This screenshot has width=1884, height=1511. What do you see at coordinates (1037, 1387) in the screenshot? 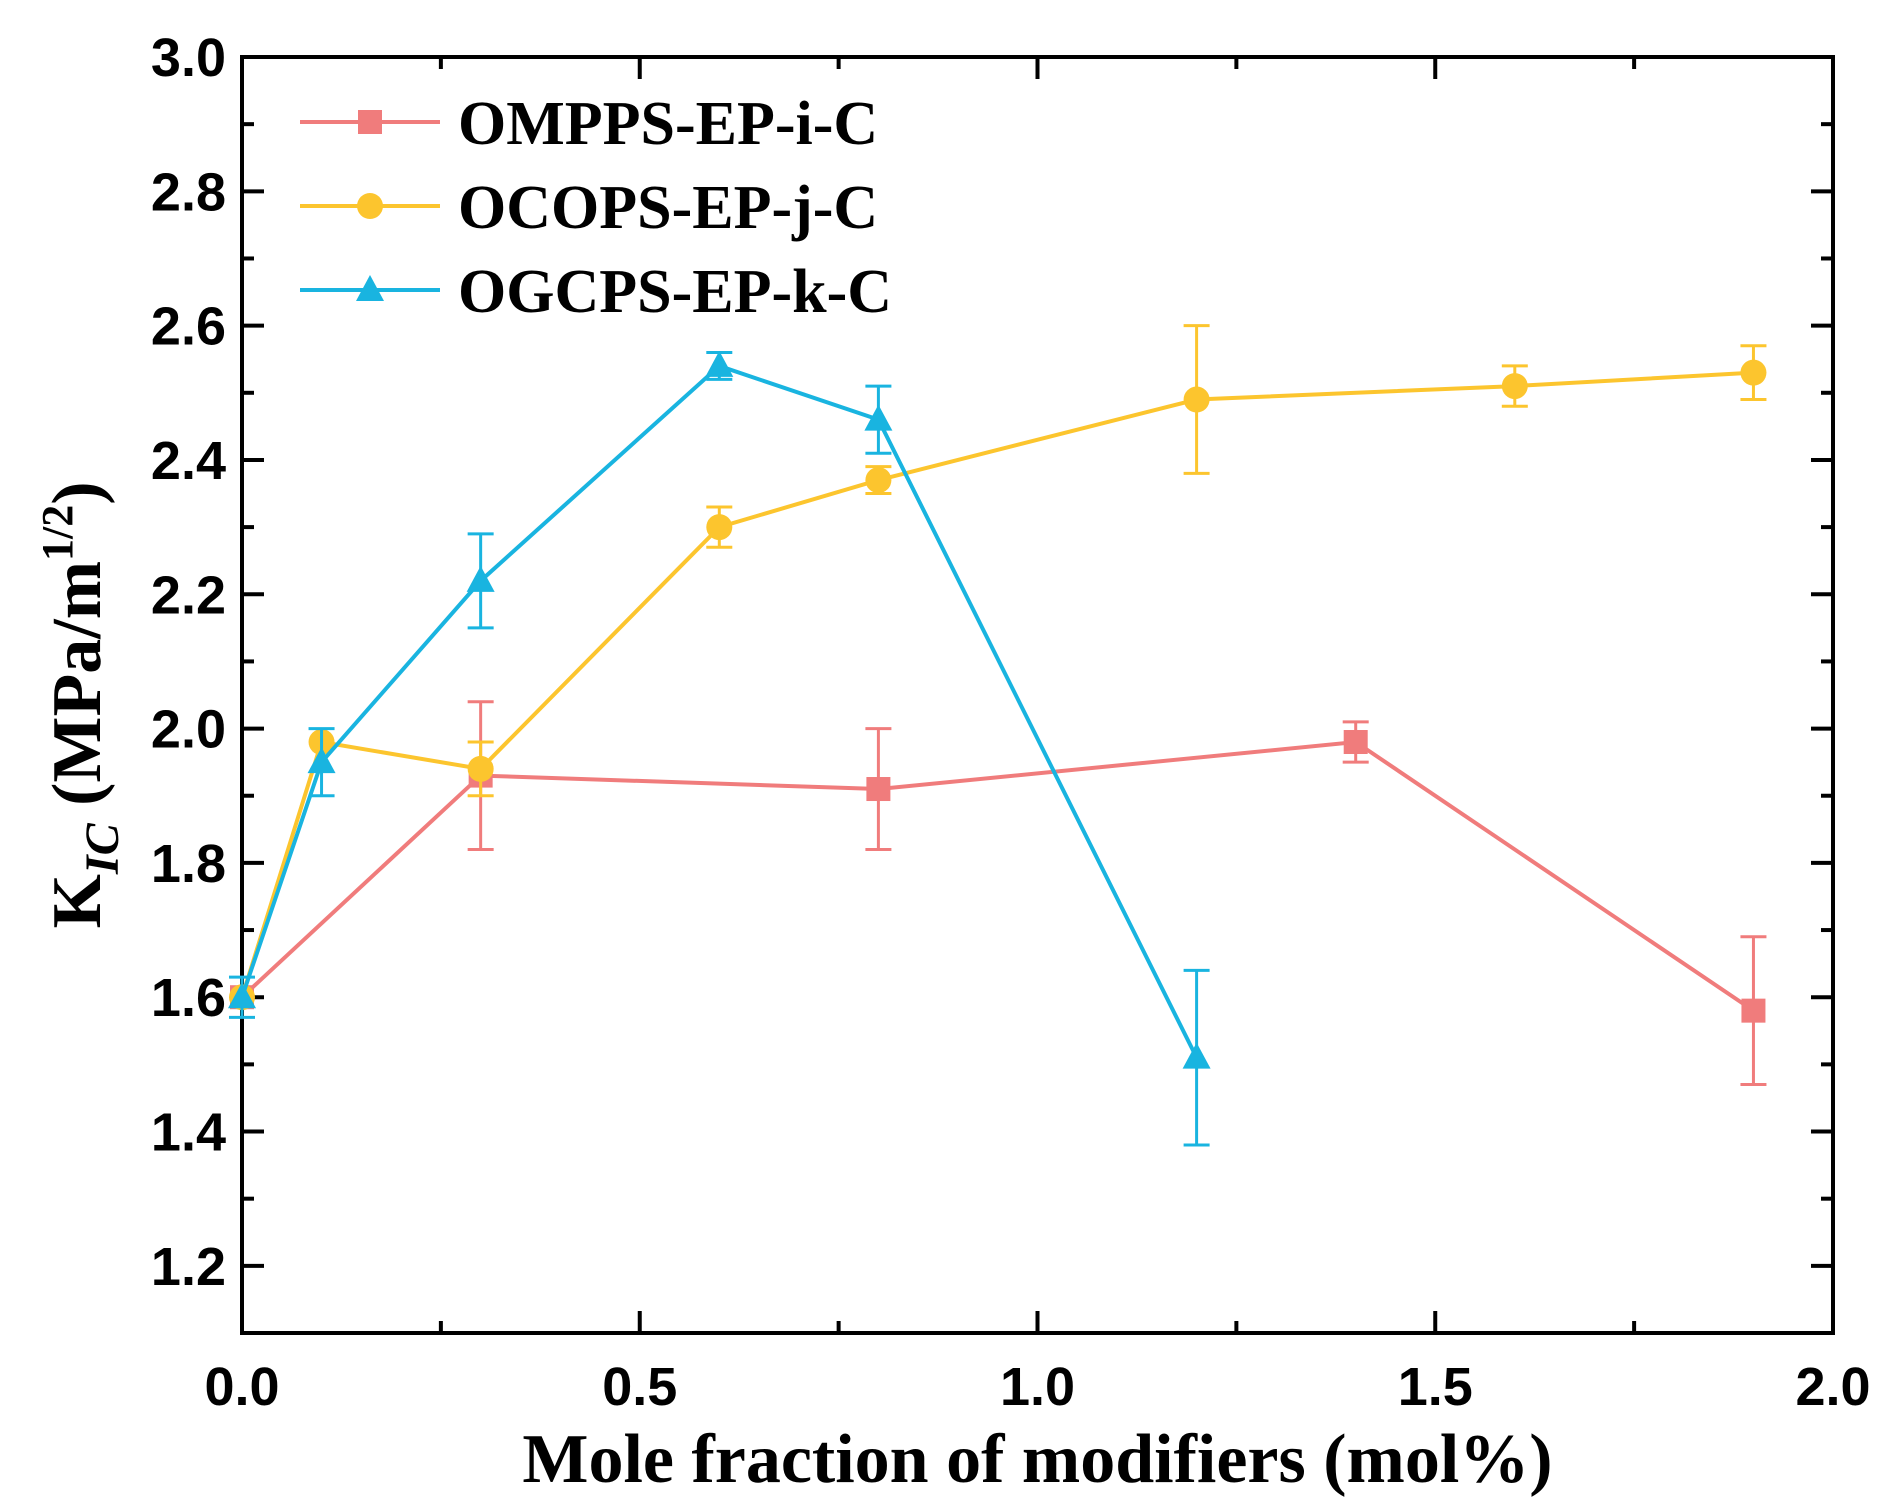
I see `x-tick-label: 1.0` at bounding box center [1037, 1387].